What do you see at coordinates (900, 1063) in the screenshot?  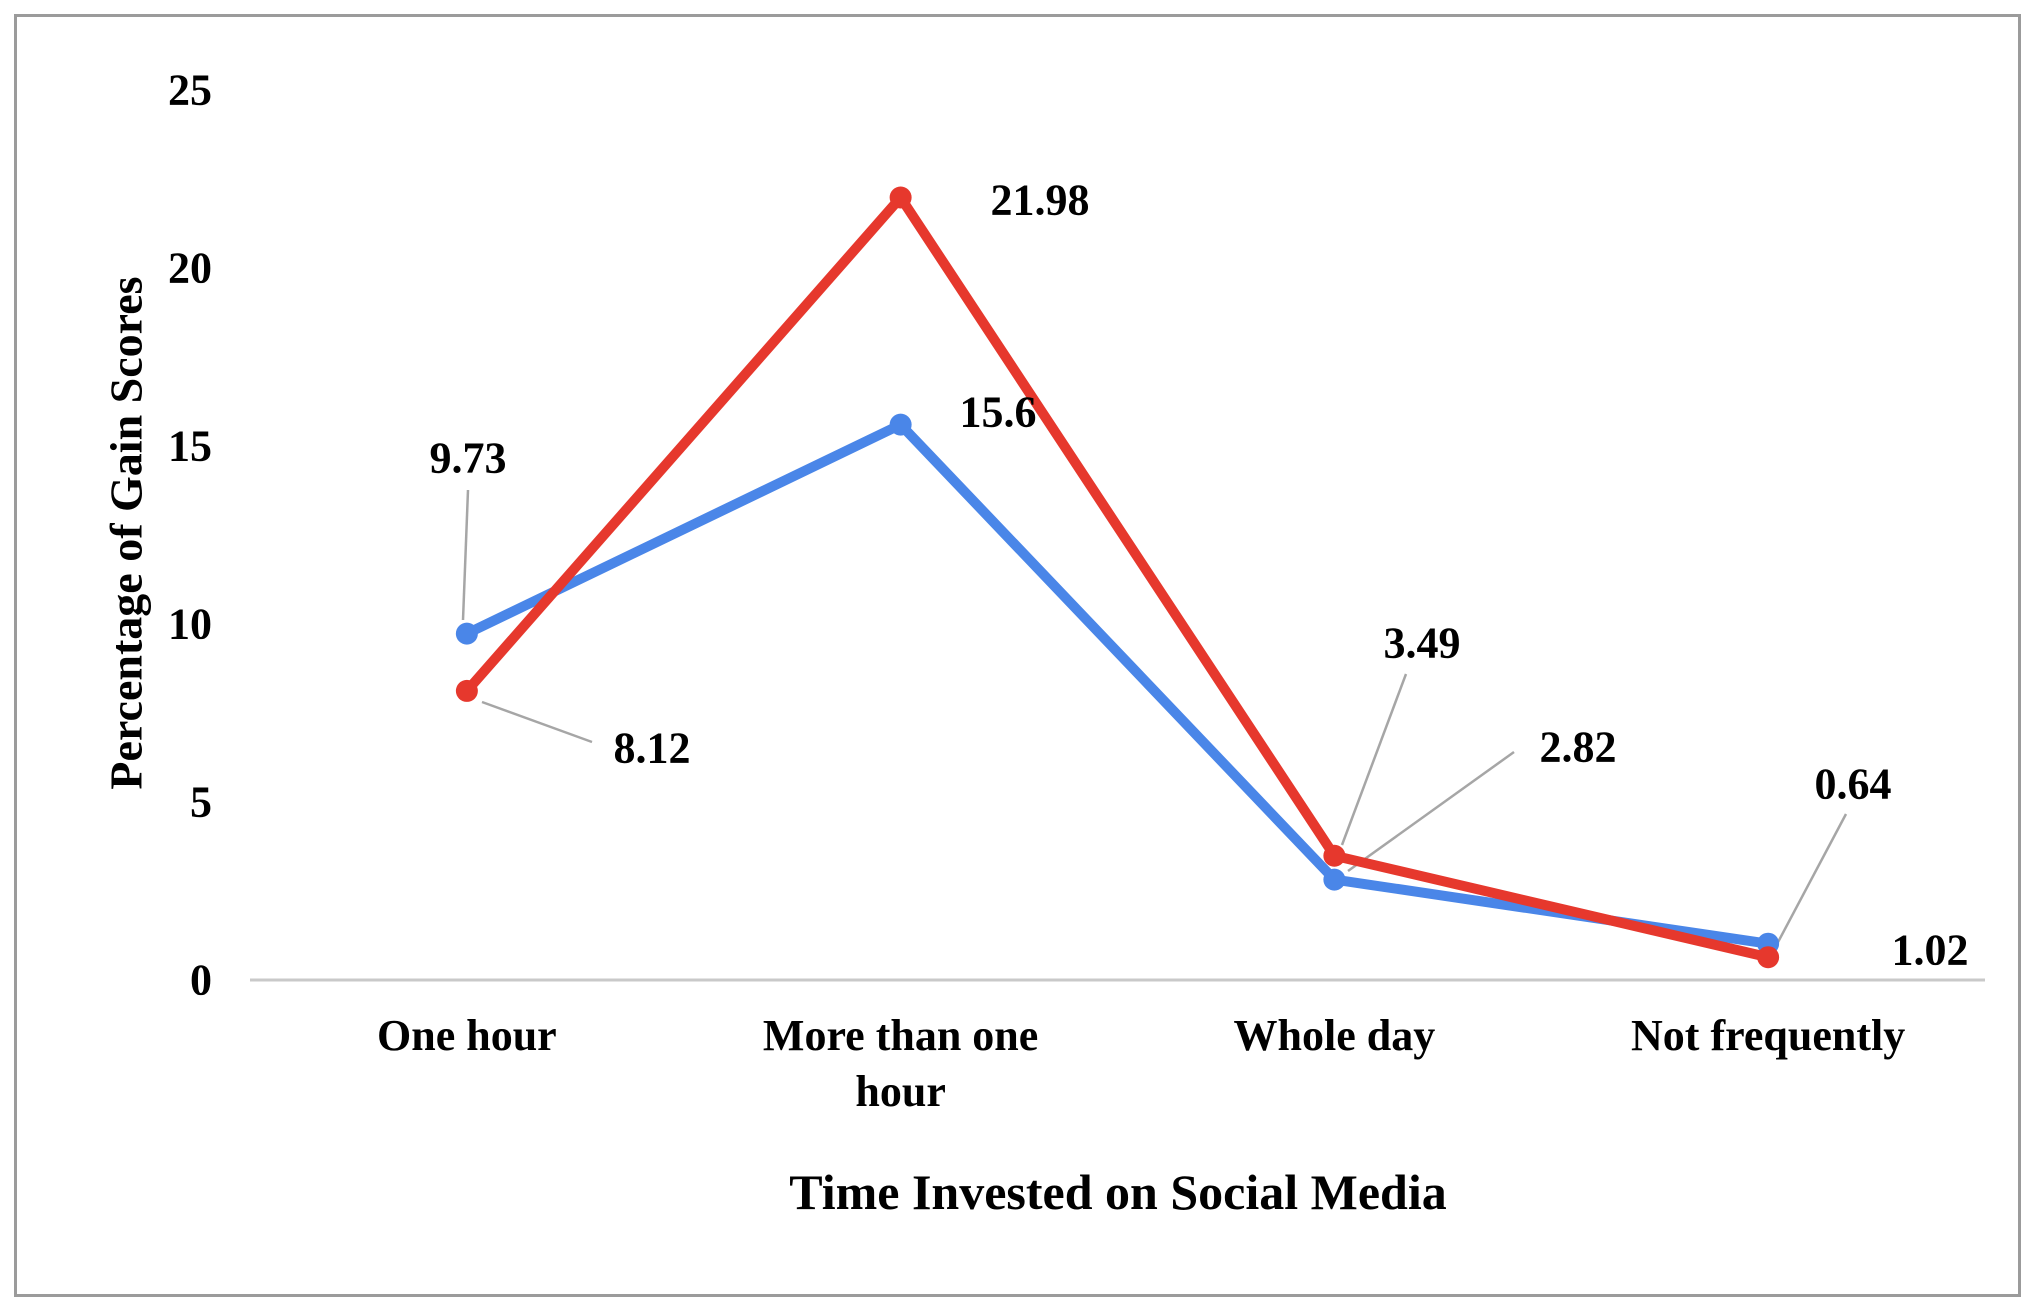 I see `x-axis-category-label: More than one hour` at bounding box center [900, 1063].